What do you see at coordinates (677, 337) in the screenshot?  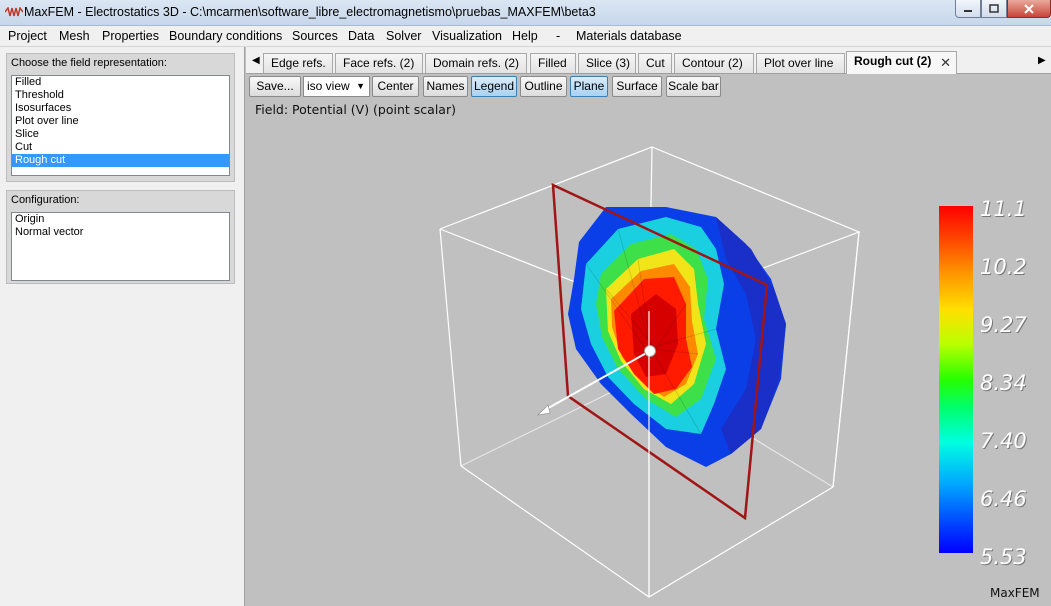 I see `rough-cut-mesh` at bounding box center [677, 337].